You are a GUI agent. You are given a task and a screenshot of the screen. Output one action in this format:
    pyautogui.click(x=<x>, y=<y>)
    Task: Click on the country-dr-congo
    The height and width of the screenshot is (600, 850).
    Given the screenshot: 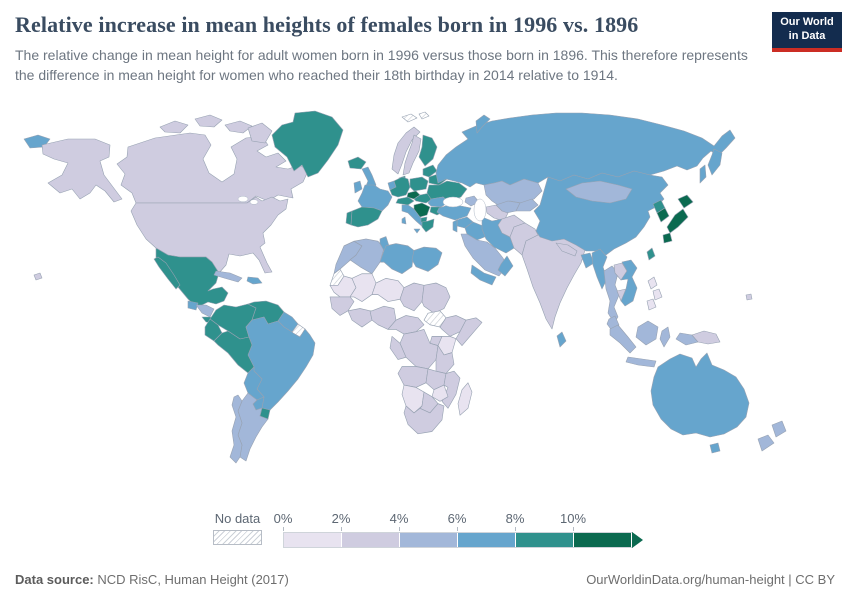 What is the action you would take?
    pyautogui.click(x=419, y=349)
    